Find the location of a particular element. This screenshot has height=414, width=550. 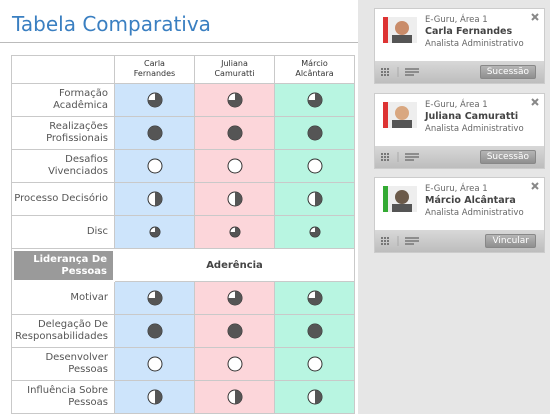

card-name: Márcio Alcântara is located at coordinates (470, 200).